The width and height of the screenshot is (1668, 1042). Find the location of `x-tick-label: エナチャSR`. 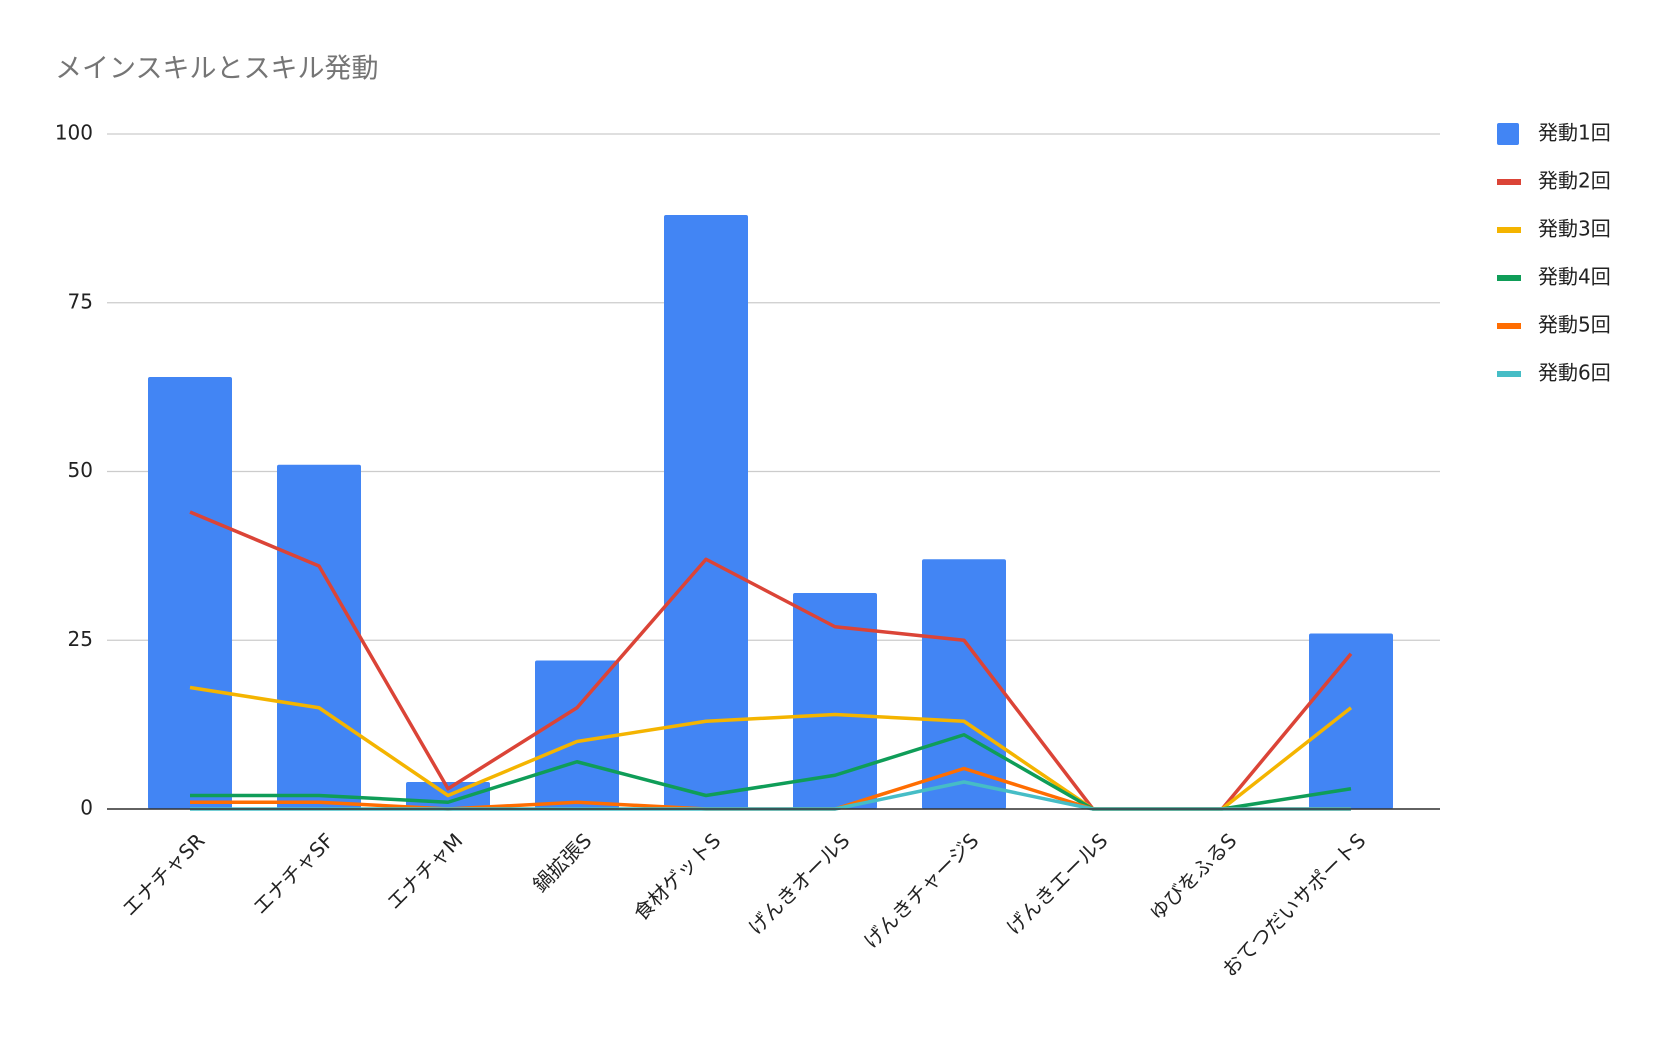

x-tick-label: エナチャSR is located at coordinates (163, 874).